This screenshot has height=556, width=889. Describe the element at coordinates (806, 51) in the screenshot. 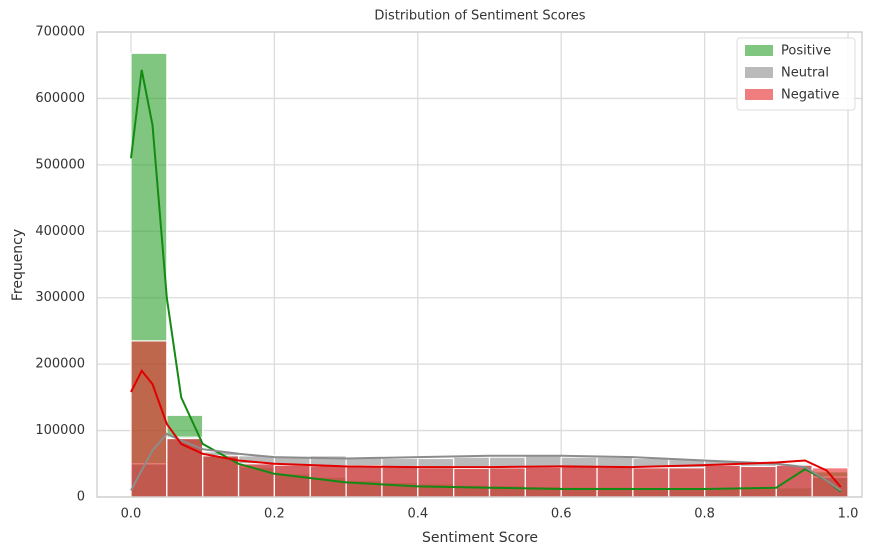

I see `legend-label: Positive` at that location.